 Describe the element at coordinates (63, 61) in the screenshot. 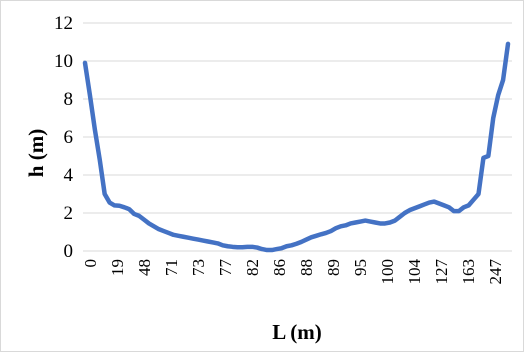

I see `y-tick-label: 10` at that location.